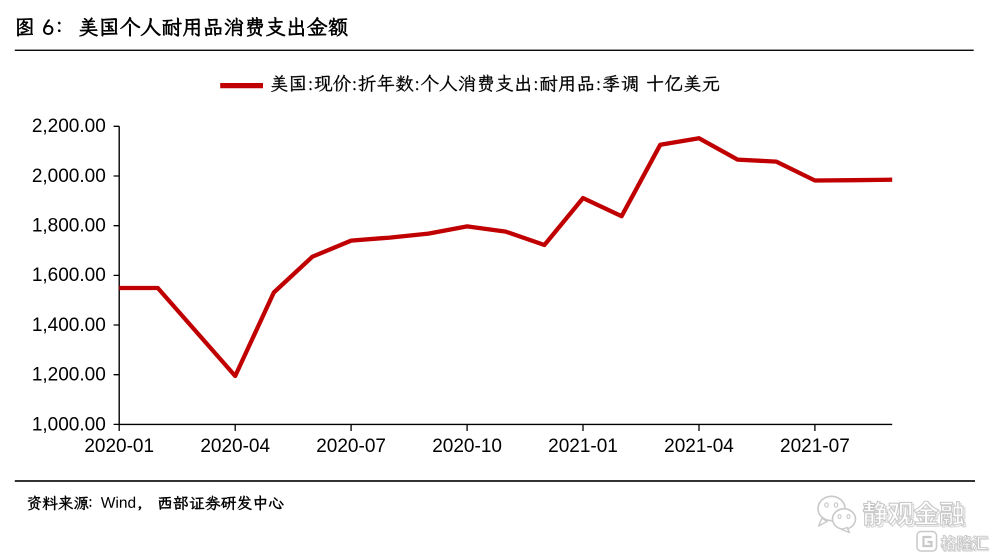  What do you see at coordinates (119, 446) in the screenshot?
I see `svg-text: 2020-01` at bounding box center [119, 446].